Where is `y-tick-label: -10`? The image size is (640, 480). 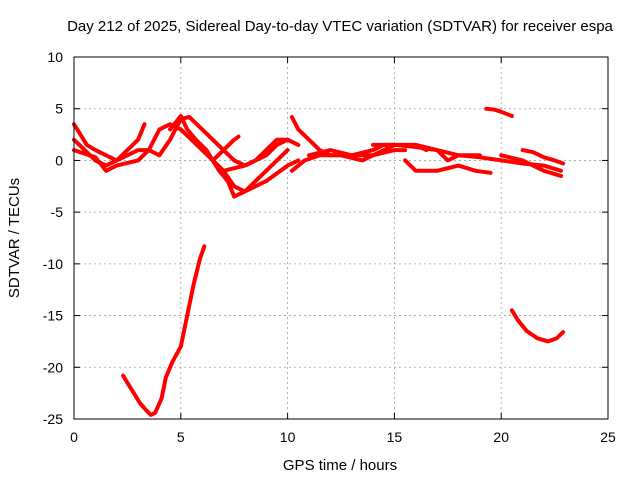 y-tick-label: -10 is located at coordinates (53, 264).